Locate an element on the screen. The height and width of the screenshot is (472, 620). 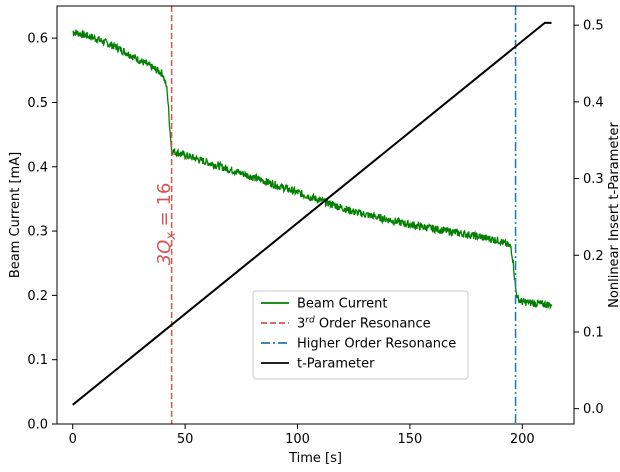
x-tick-label-4: 200 is located at coordinates (522, 439).